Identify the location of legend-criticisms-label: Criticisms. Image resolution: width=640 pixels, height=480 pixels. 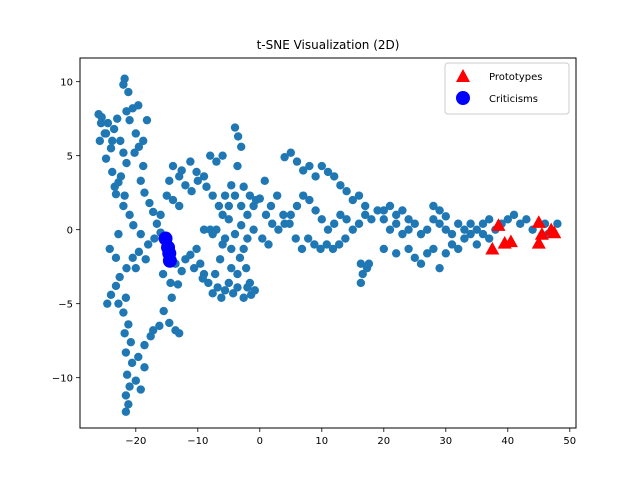
(513, 99).